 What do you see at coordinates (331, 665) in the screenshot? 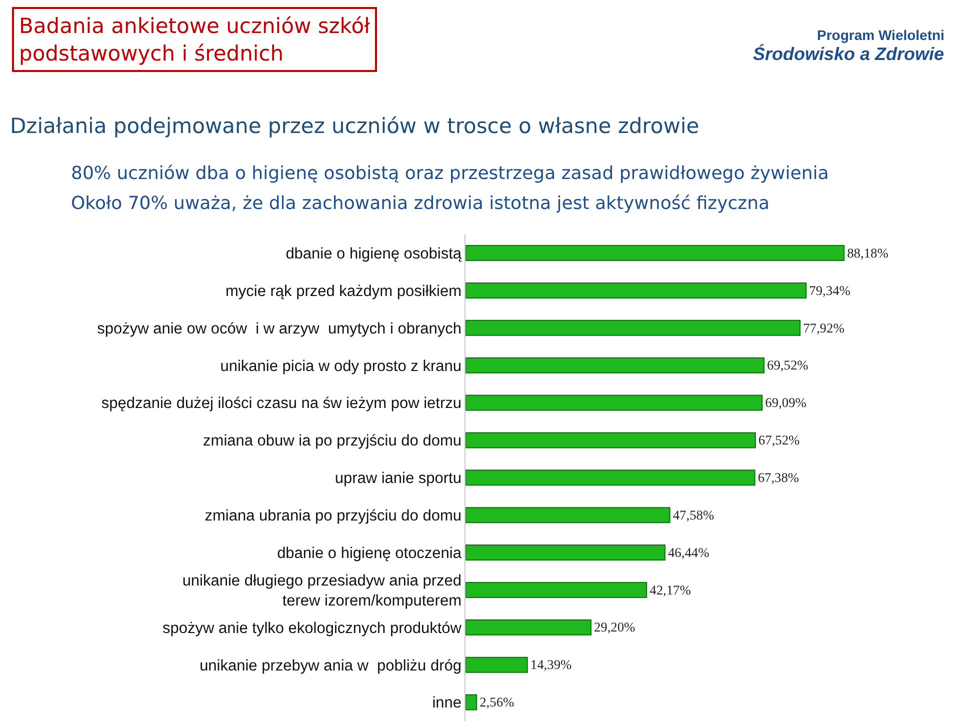
I see `y-tick-label: unikanie przebyw ania w pobliżu dróg` at bounding box center [331, 665].